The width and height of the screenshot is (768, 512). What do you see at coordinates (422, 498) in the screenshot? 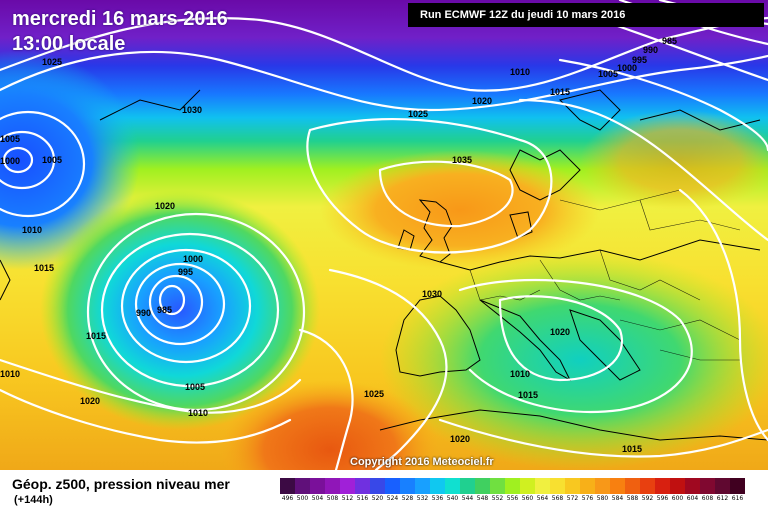
I see `legend-label: 532` at bounding box center [422, 498].